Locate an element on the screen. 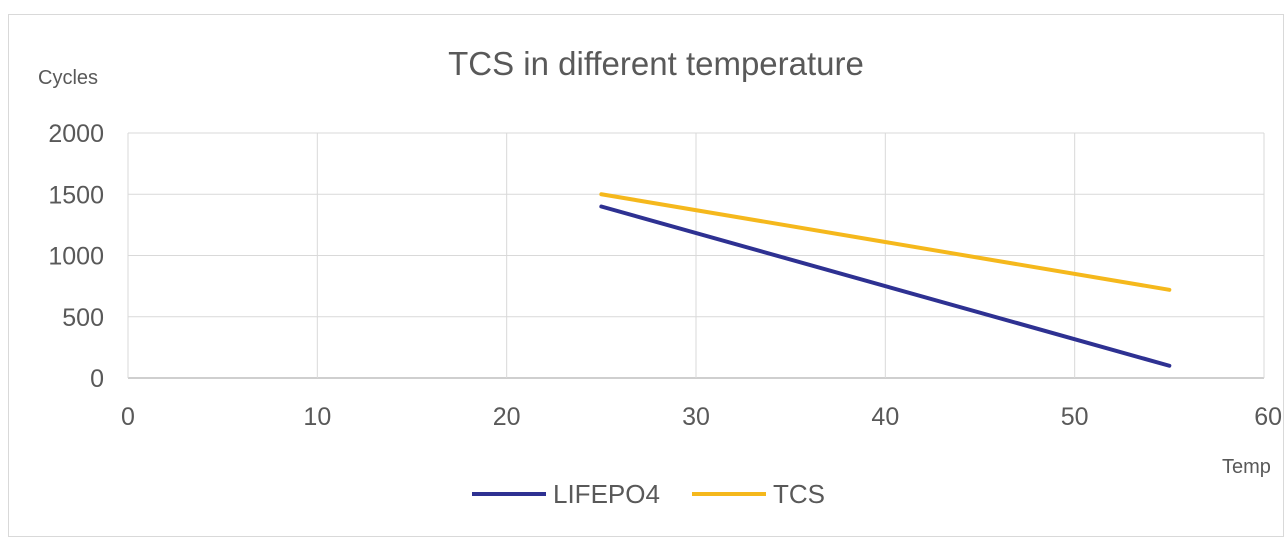 Image resolution: width=1285 pixels, height=539 pixels. series-line-tcs is located at coordinates (885, 242).